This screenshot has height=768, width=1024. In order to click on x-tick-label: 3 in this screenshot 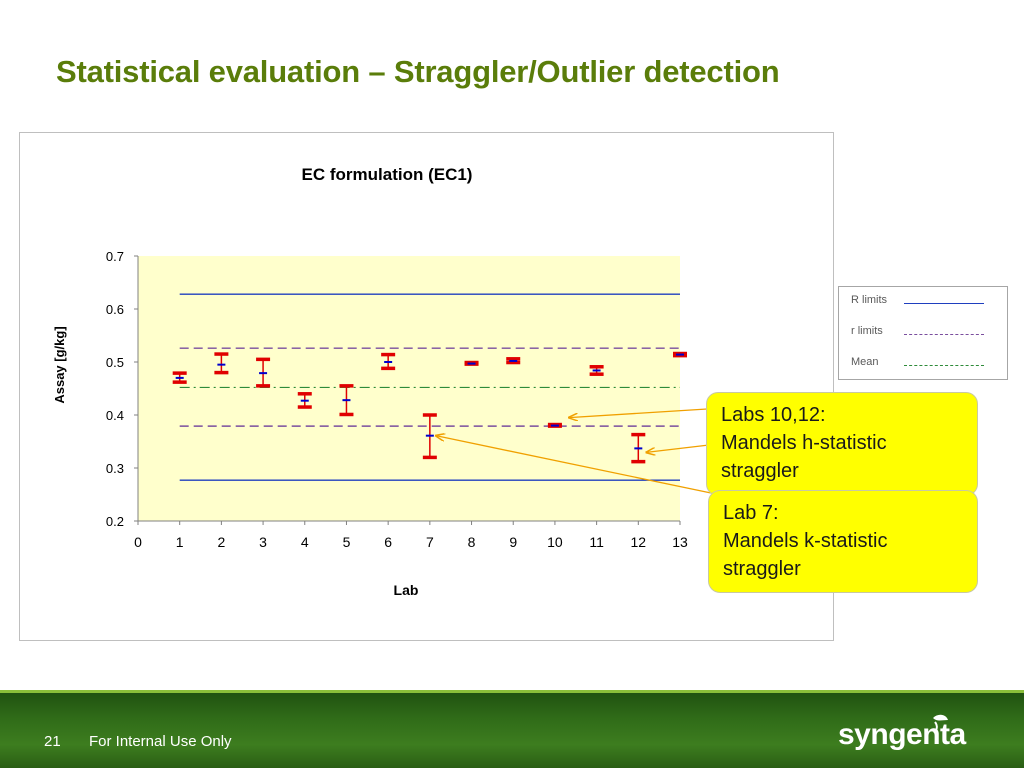, I will do `click(263, 542)`.